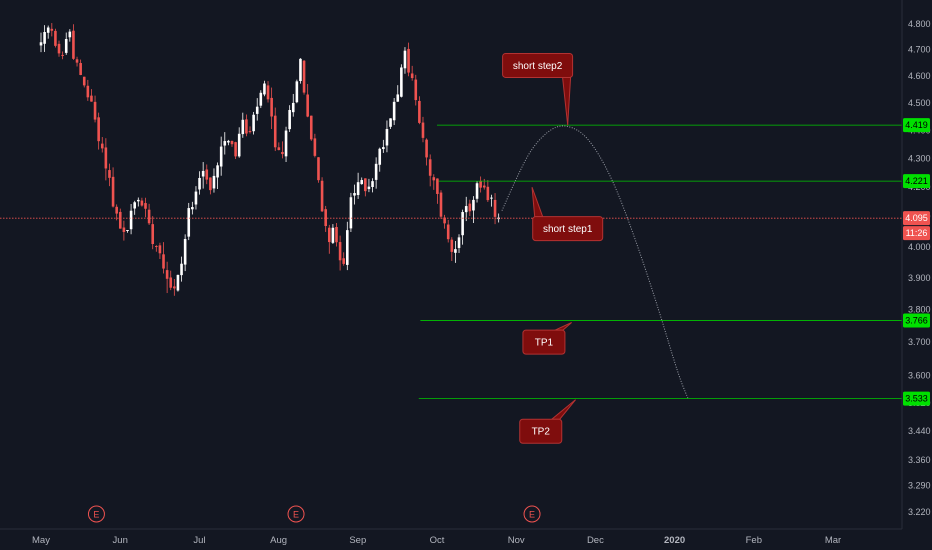 The image size is (932, 550). What do you see at coordinates (516, 540) in the screenshot?
I see `x-tick-label: Nov` at bounding box center [516, 540].